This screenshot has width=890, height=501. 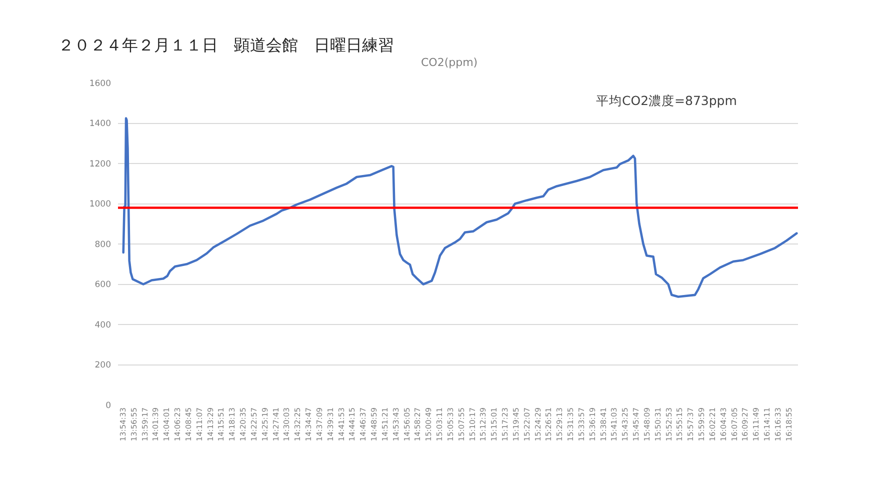 What do you see at coordinates (666, 100) in the screenshot?
I see `annotation: 平均CO2濃度=873ppm` at bounding box center [666, 100].